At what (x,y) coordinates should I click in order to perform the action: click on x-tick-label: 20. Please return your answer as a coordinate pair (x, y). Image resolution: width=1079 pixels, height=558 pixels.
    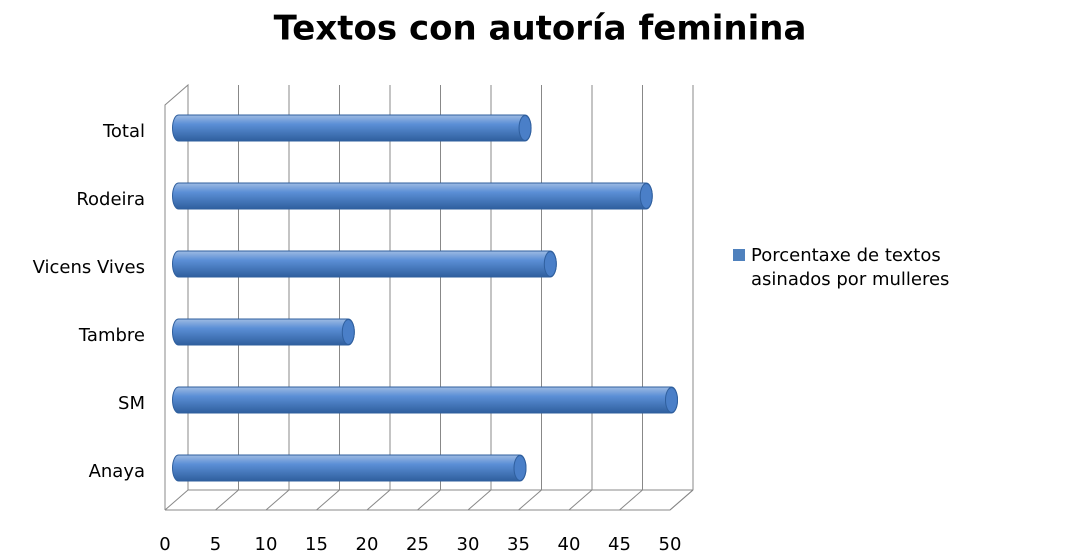
    Looking at the image, I should click on (367, 544).